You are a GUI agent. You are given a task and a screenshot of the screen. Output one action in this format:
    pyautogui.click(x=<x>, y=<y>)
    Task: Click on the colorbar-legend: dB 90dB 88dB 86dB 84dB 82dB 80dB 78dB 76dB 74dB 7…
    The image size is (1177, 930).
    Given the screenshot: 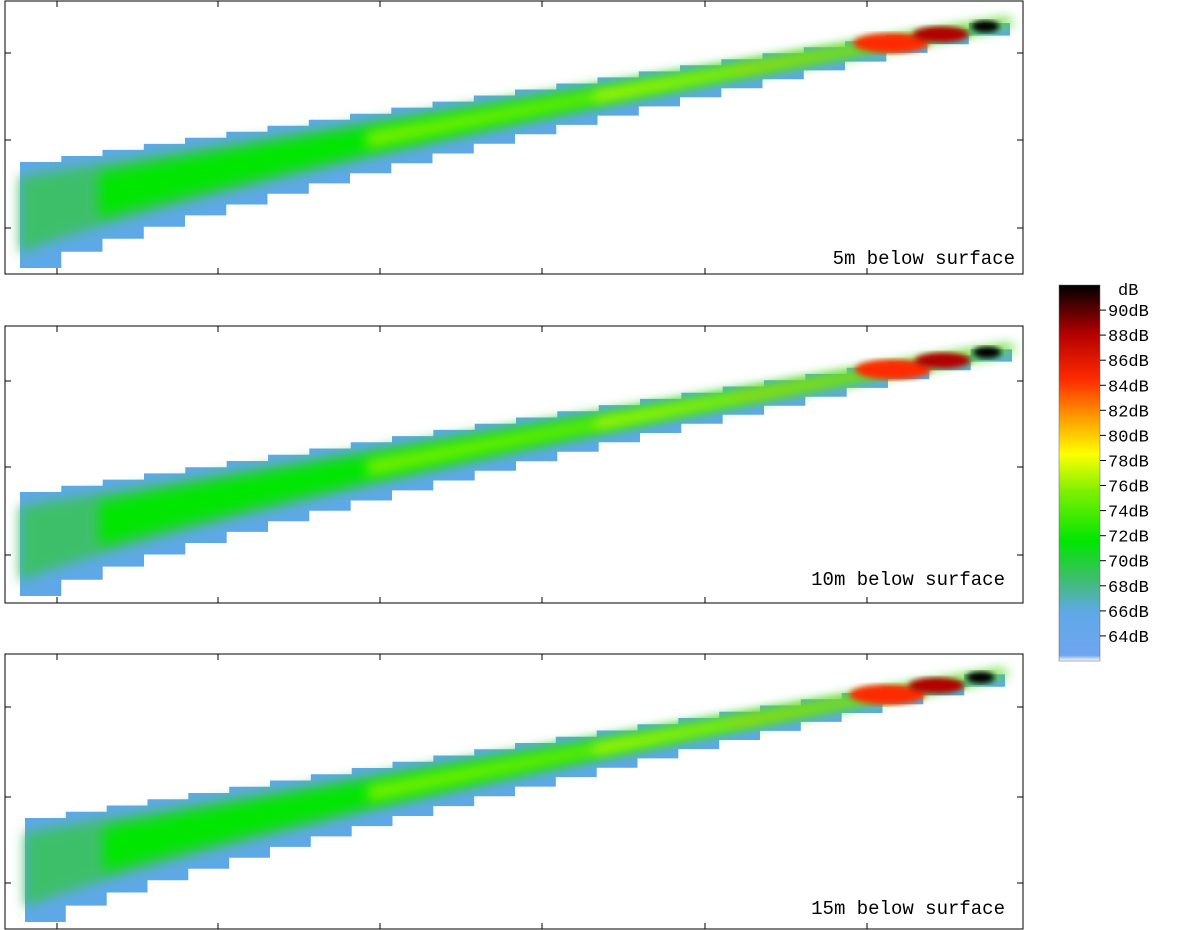 What is the action you would take?
    pyautogui.click(x=1103, y=472)
    